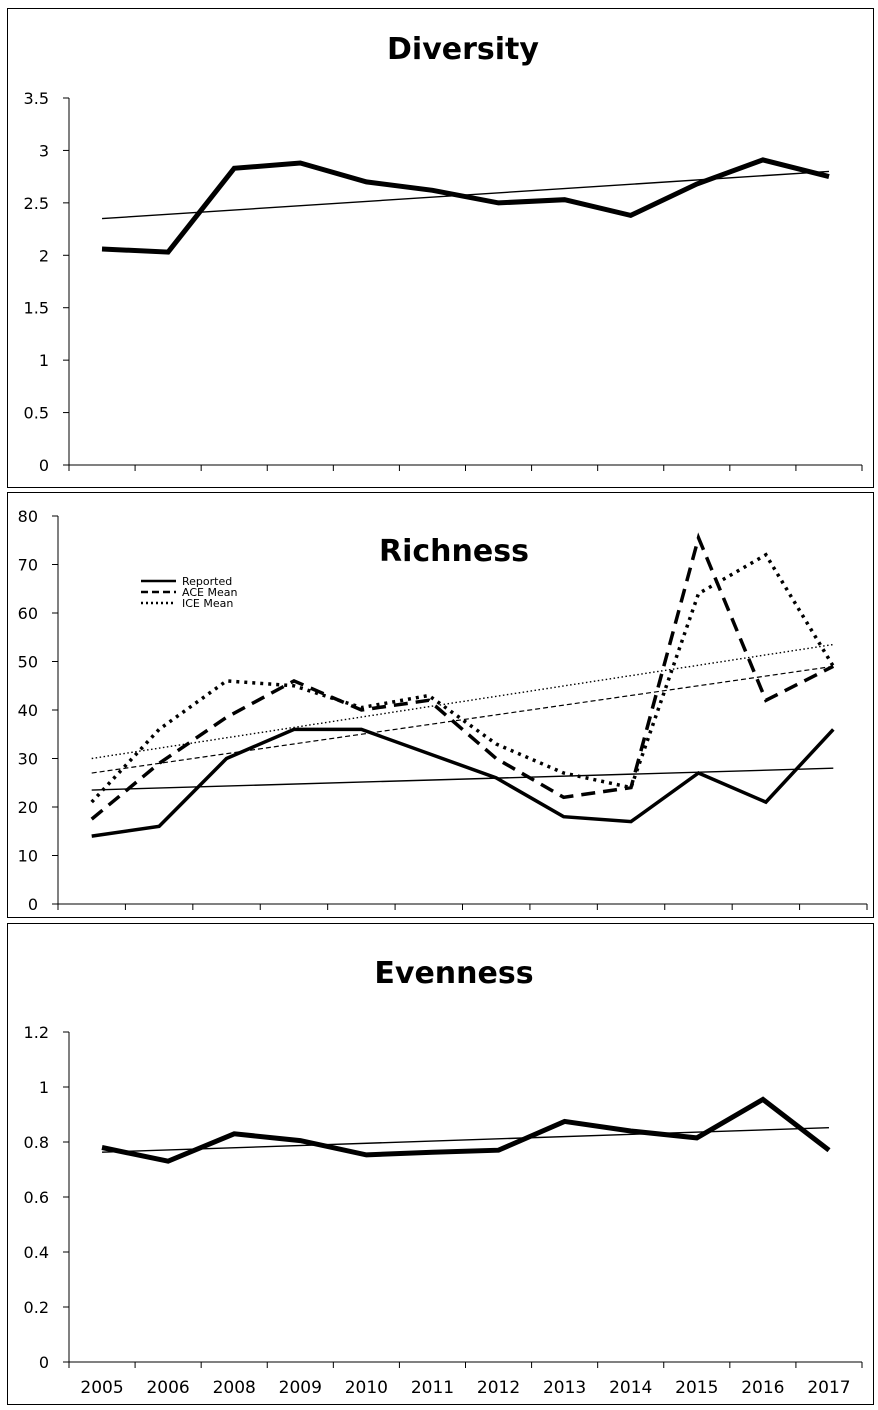 This screenshot has width=878, height=1410. Describe the element at coordinates (28, 759) in the screenshot. I see `y-tick-label: 30` at that location.